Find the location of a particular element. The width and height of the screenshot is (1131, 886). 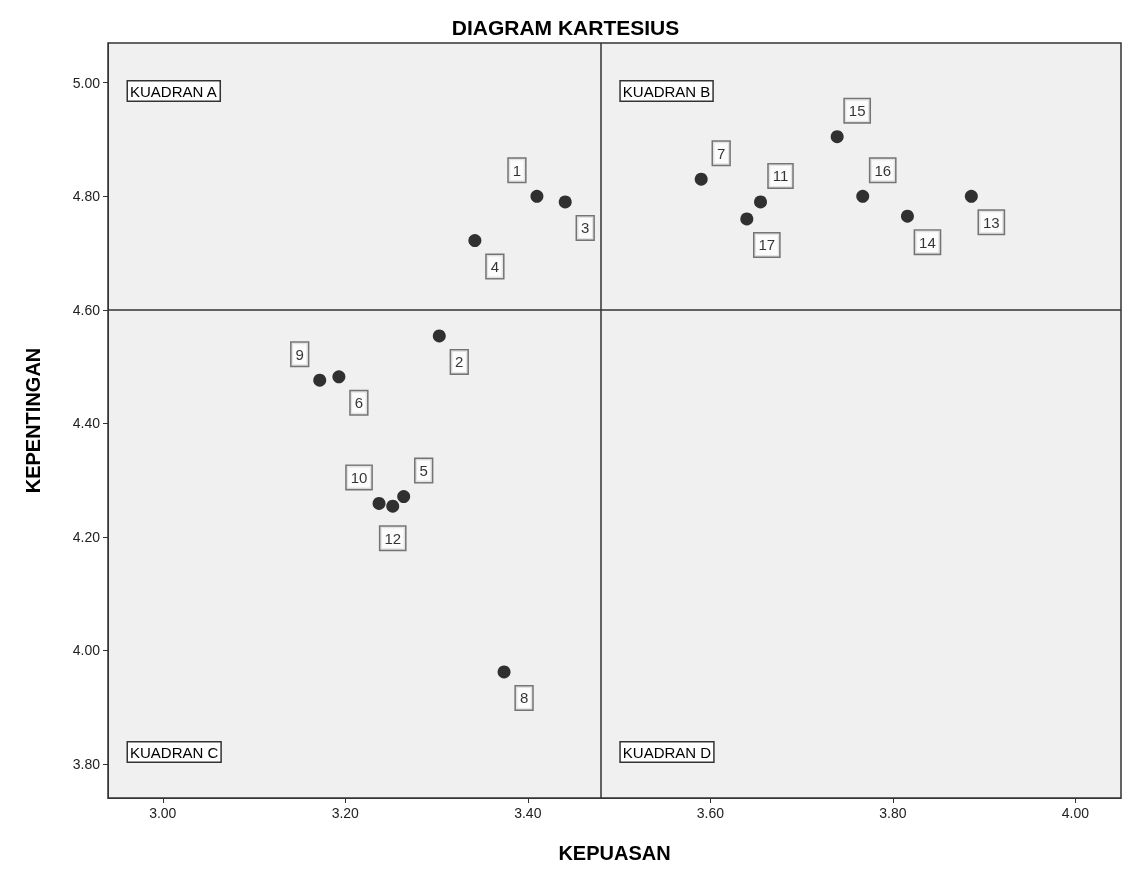

series-label: 4 is located at coordinates (495, 267).